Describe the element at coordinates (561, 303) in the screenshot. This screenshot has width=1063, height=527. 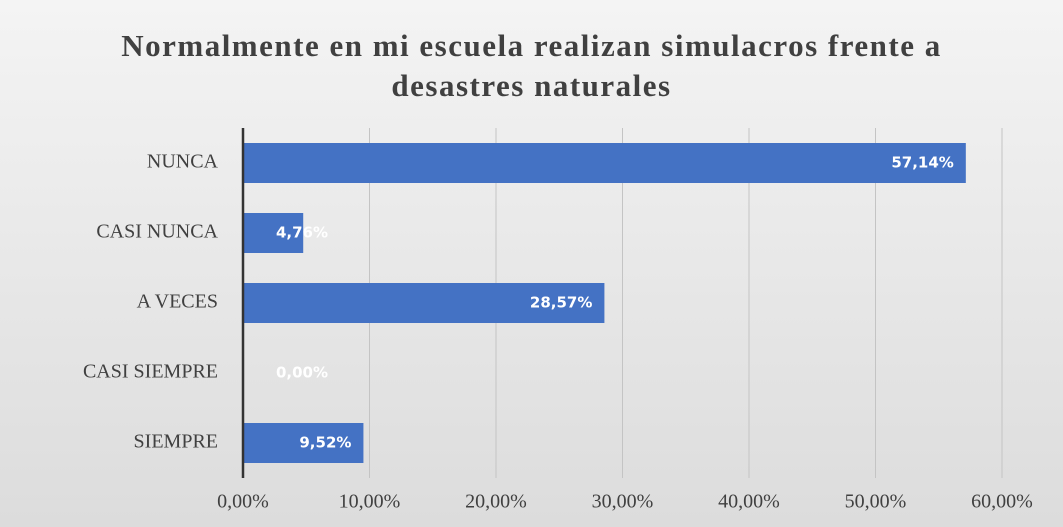
I see `value-label: 28,57%` at that location.